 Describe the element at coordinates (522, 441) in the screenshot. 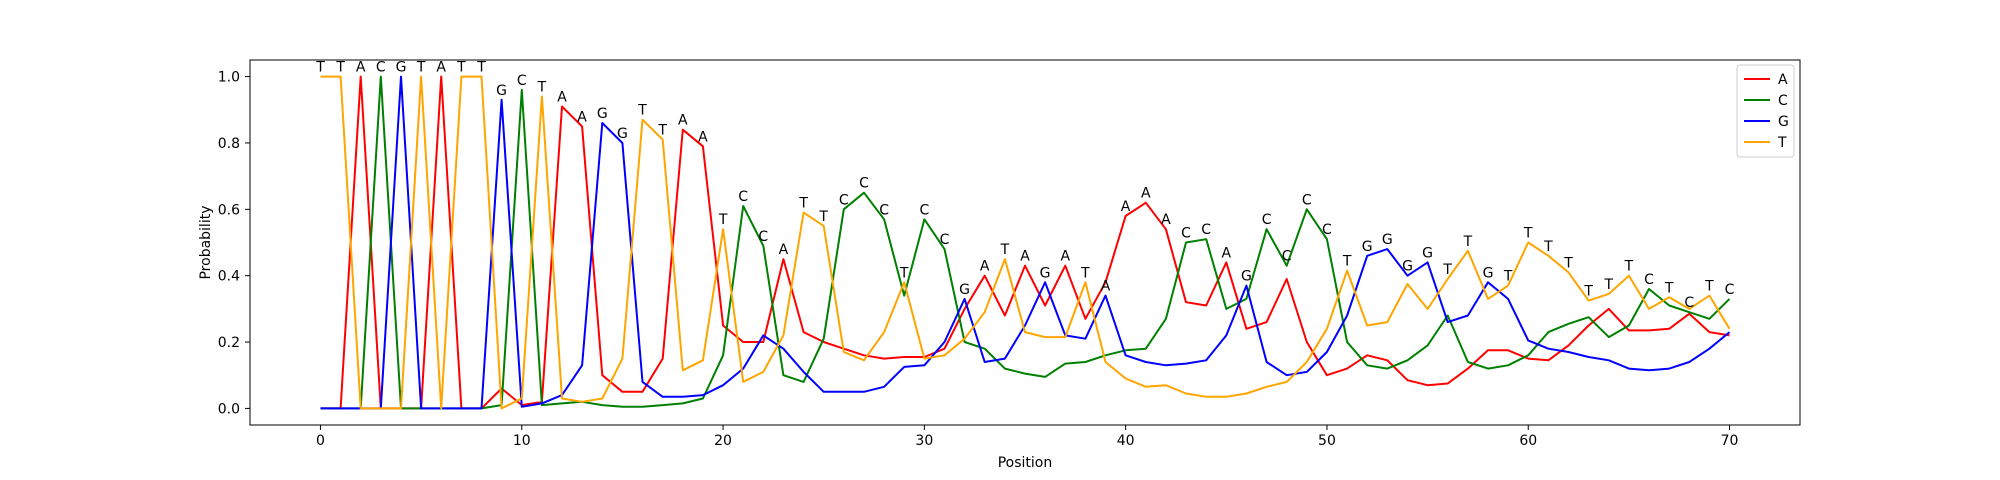

I see `x-tick-label: 10` at that location.